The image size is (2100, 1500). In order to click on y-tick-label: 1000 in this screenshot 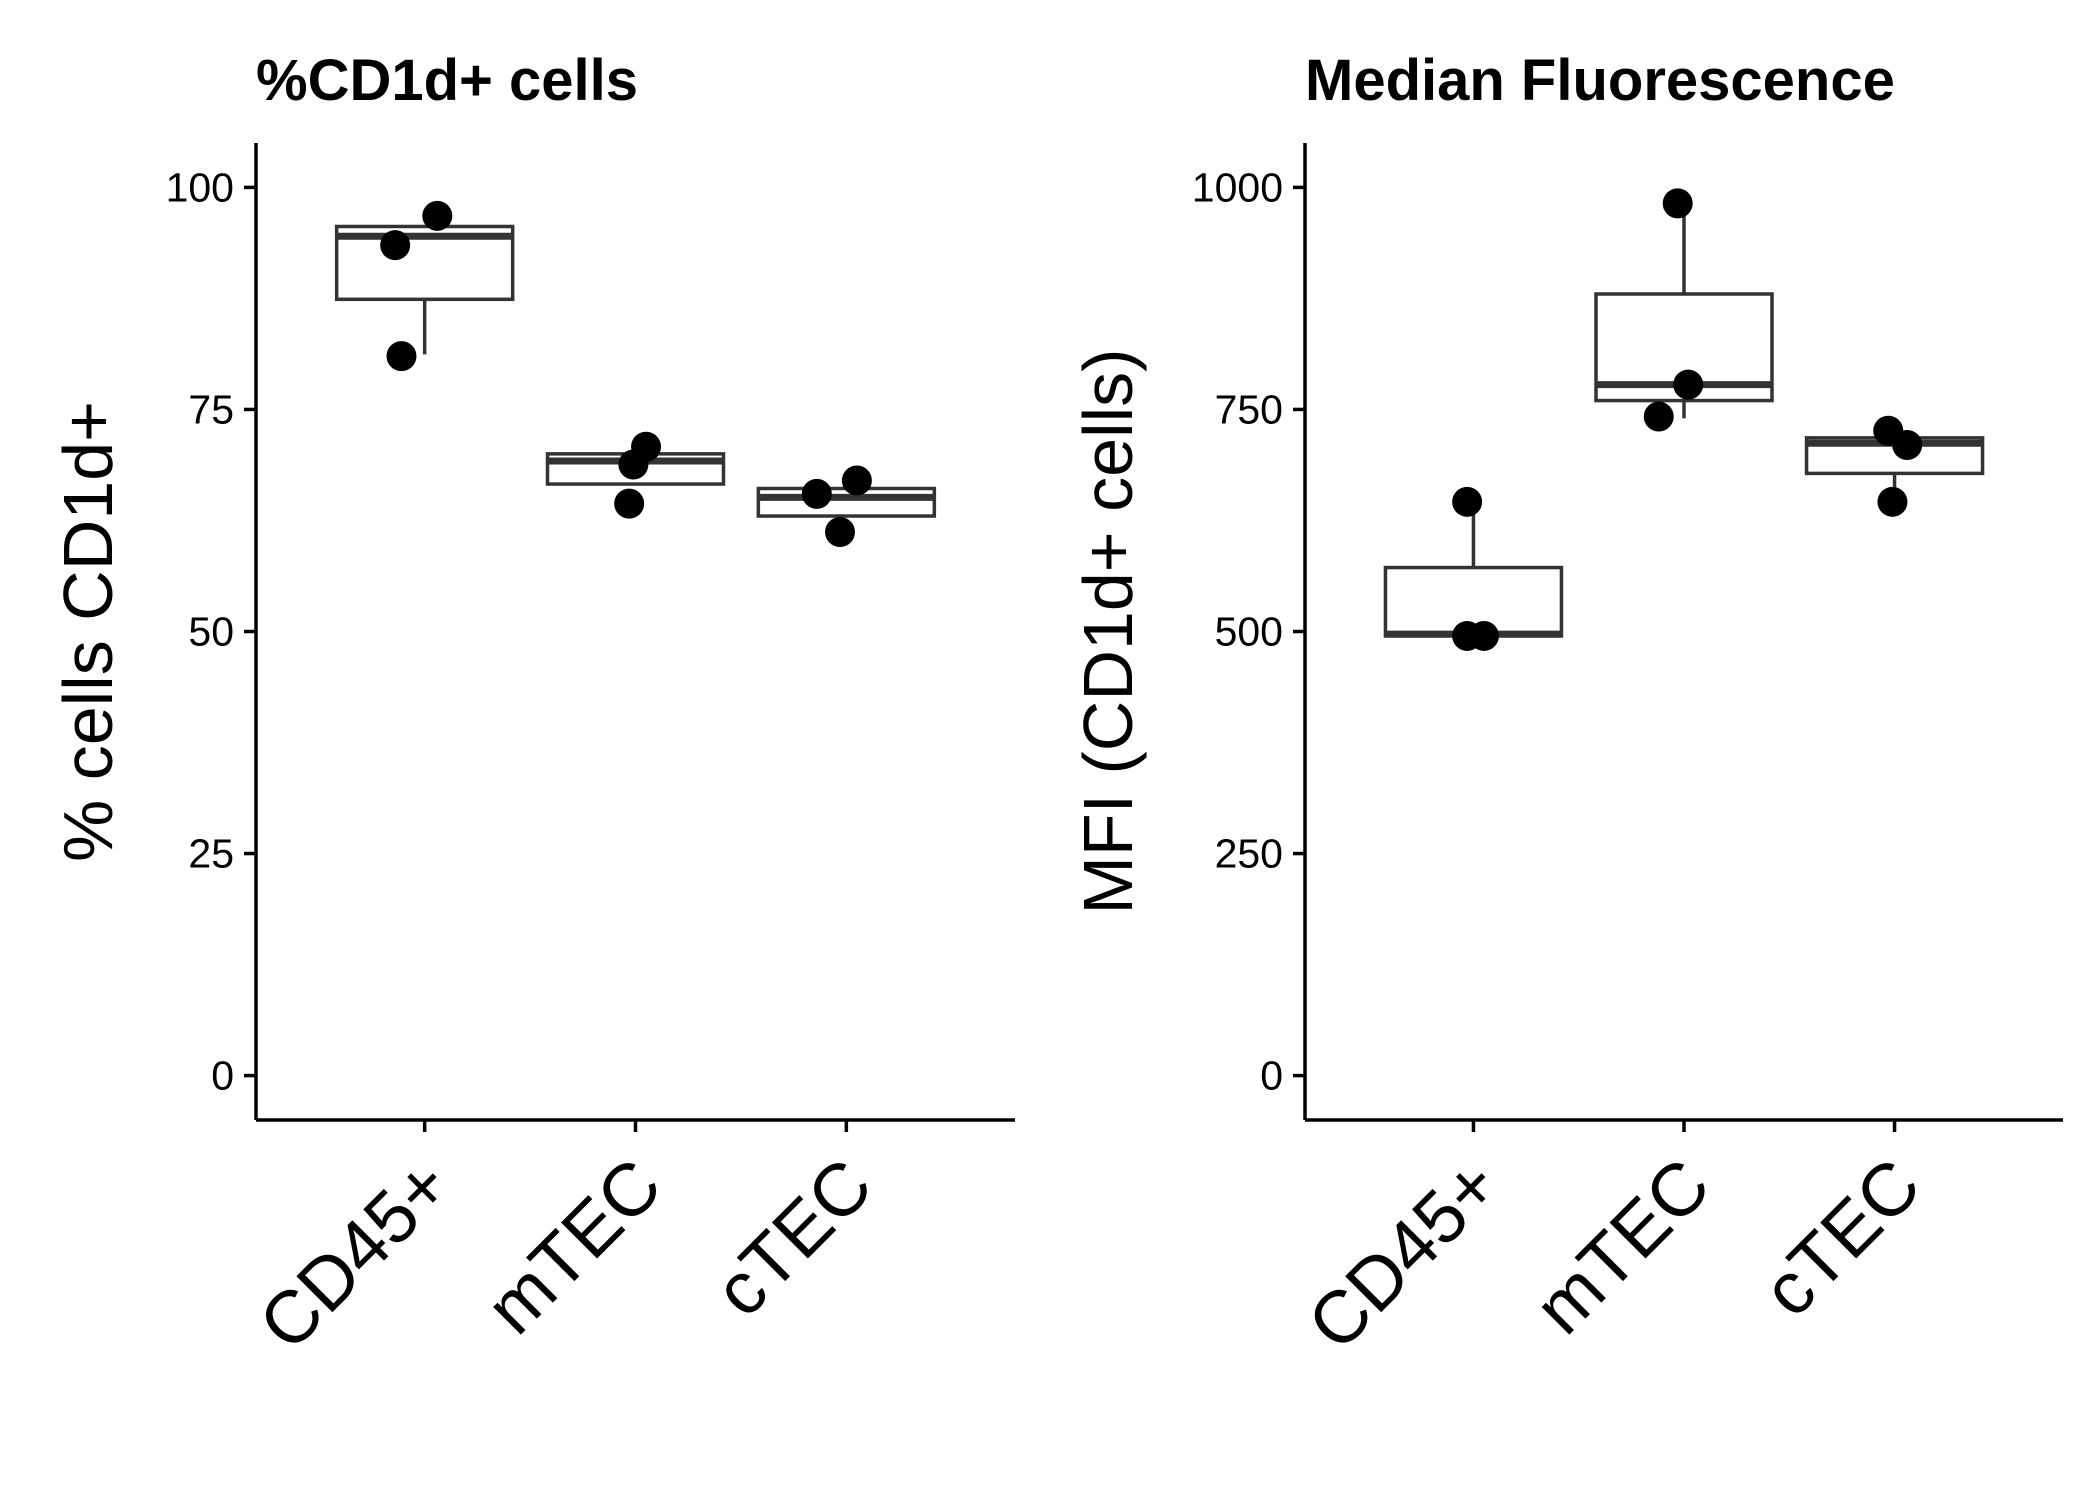, I will do `click(1237, 187)`.